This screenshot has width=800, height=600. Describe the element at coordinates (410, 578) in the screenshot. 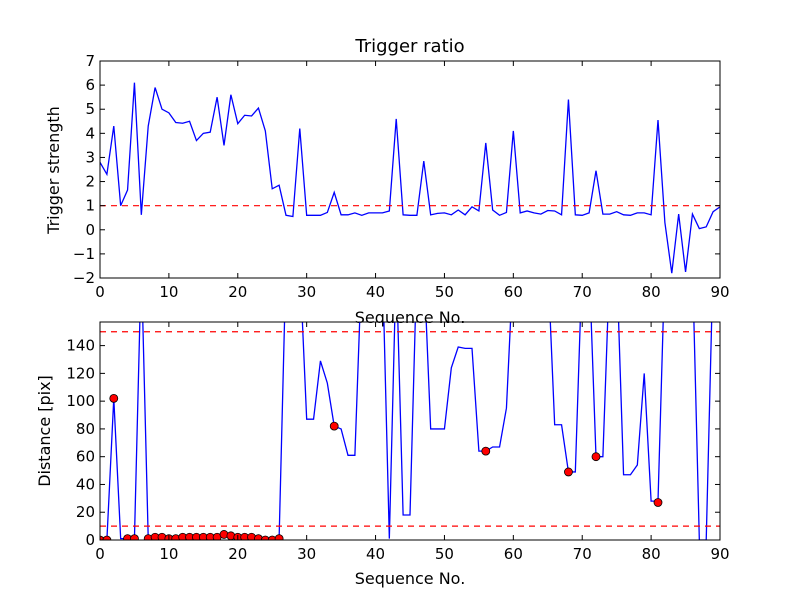

I see `x-axis-label-bottom: Sequence No.` at that location.